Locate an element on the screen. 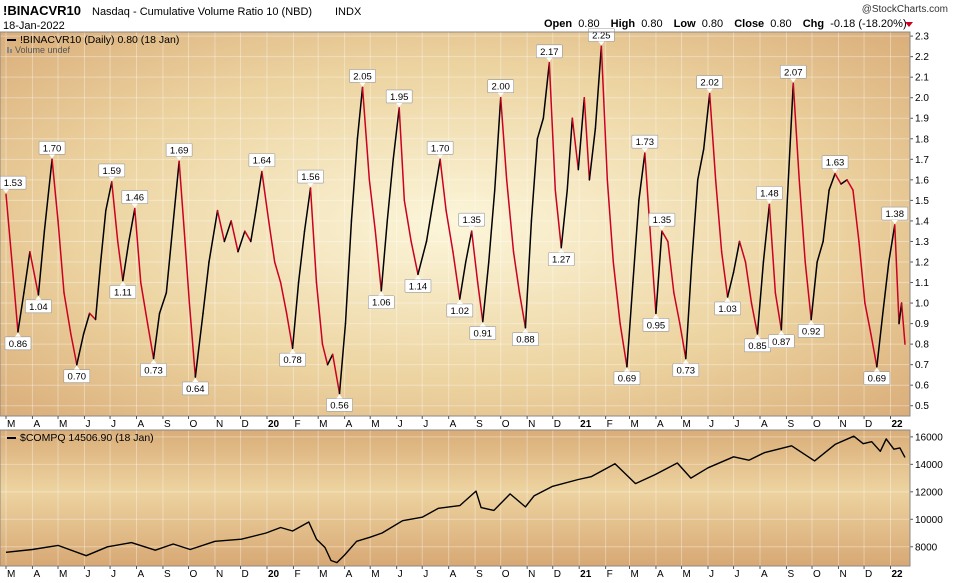 This screenshot has height=583, width=953. value-annotation: 0.64 is located at coordinates (195, 386).